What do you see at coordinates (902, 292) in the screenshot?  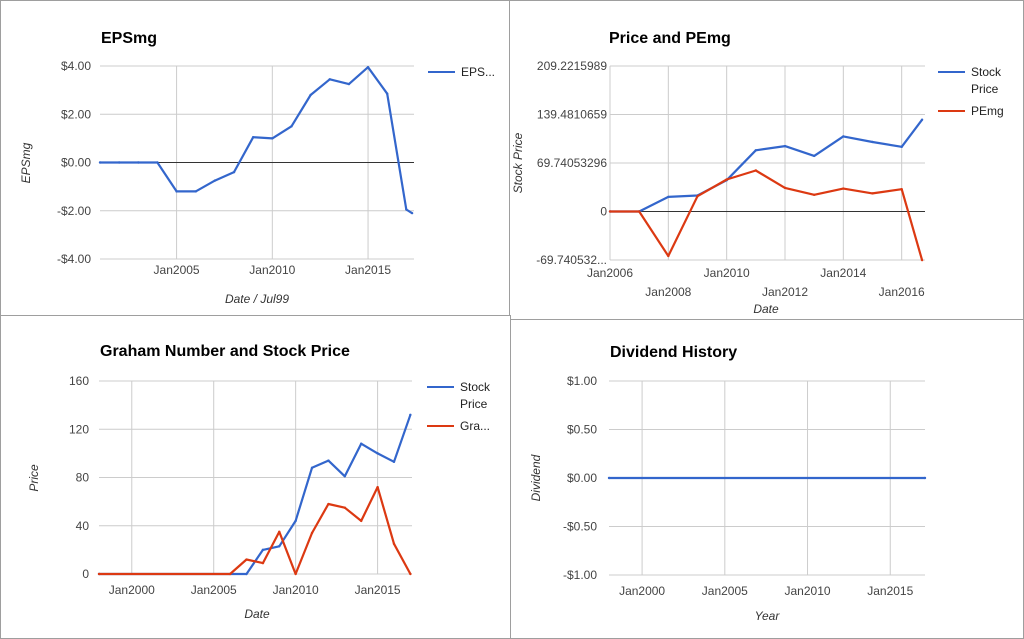 I see `x-tick-label: Jan2016` at bounding box center [902, 292].